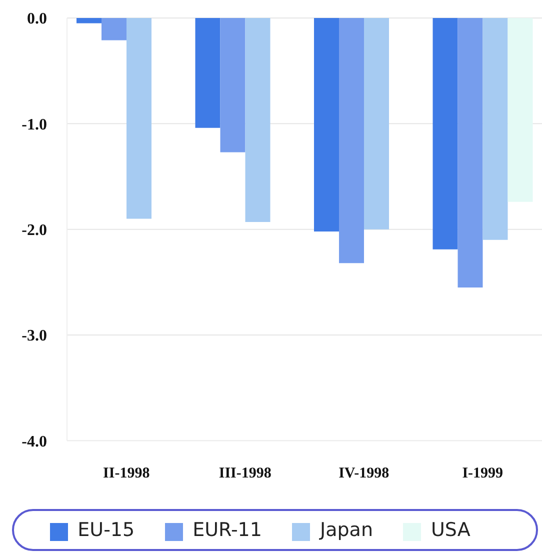 The width and height of the screenshot is (542, 553). Describe the element at coordinates (227, 529) in the screenshot. I see `legend-label: EUR-11` at that location.